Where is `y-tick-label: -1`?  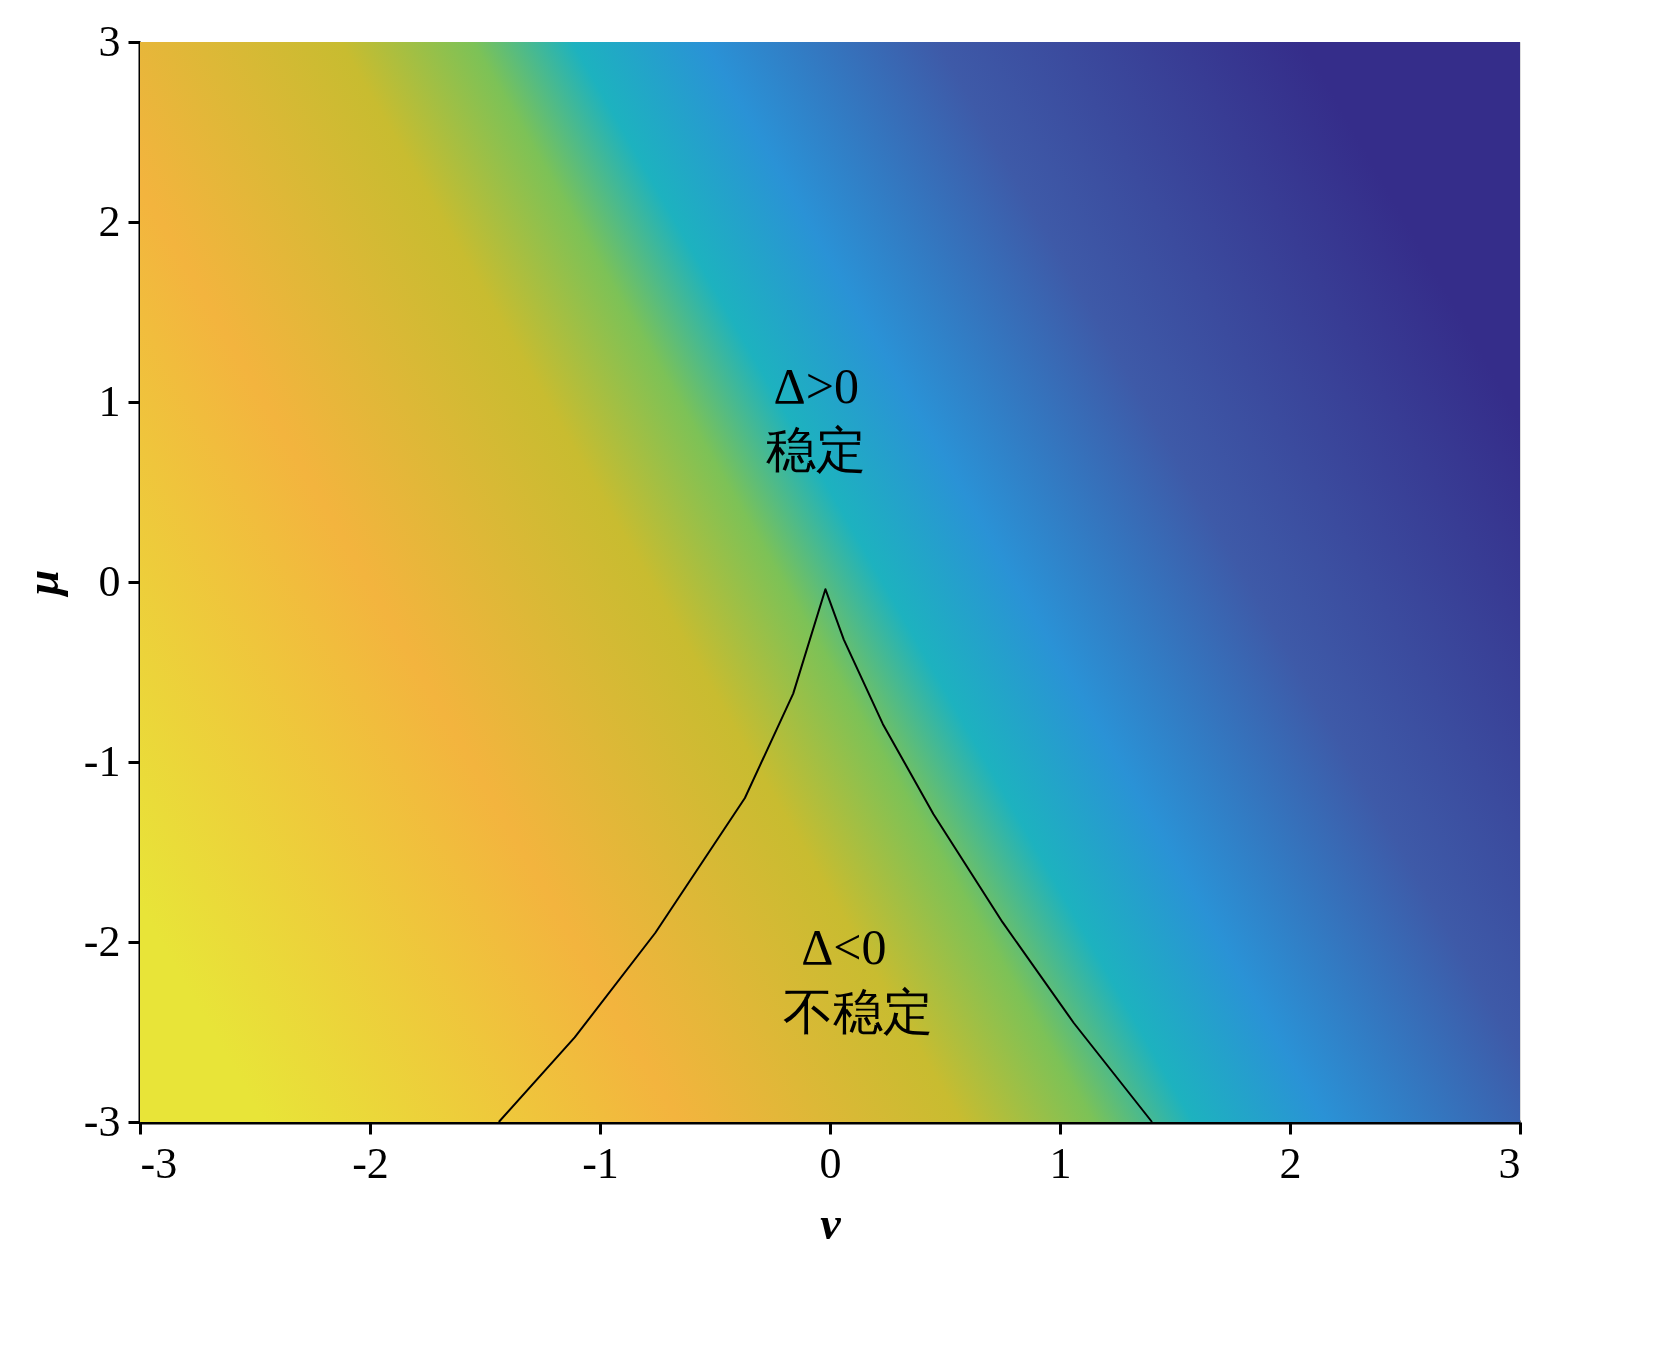 y-tick-label: -1 is located at coordinates (102, 761).